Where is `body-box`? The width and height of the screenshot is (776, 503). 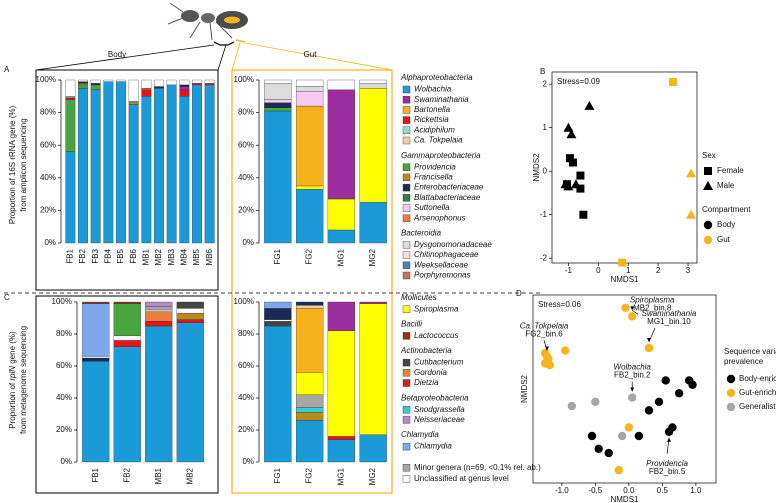 body-box is located at coordinates (127, 394).